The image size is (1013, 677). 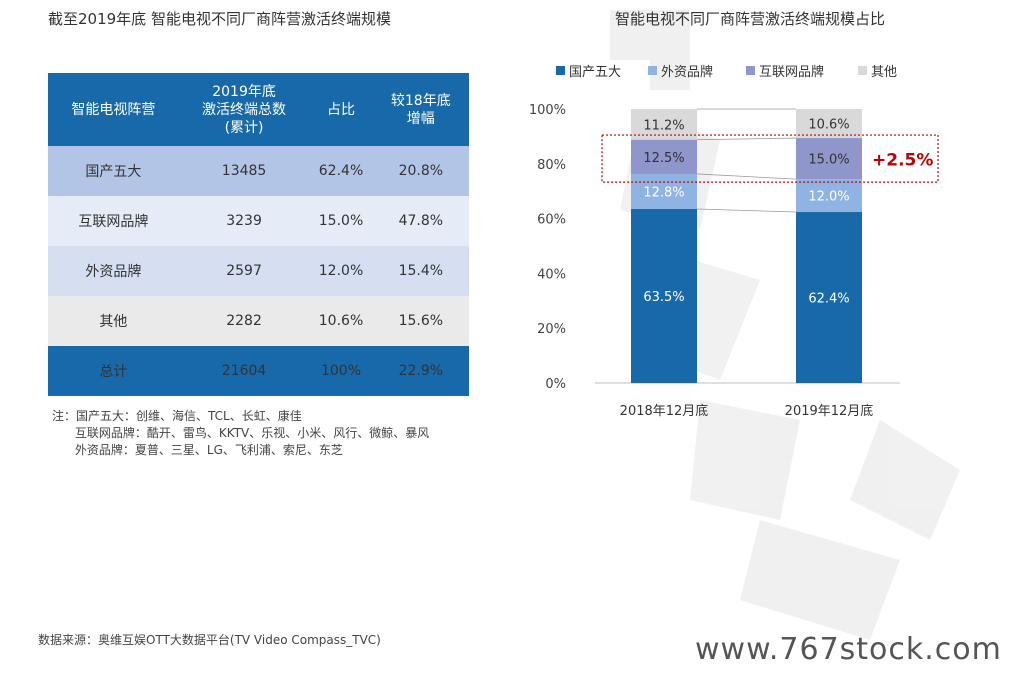 What do you see at coordinates (244, 109) in the screenshot?
I see `col-header: 2019年底 激活终端总数 (累计)` at bounding box center [244, 109].